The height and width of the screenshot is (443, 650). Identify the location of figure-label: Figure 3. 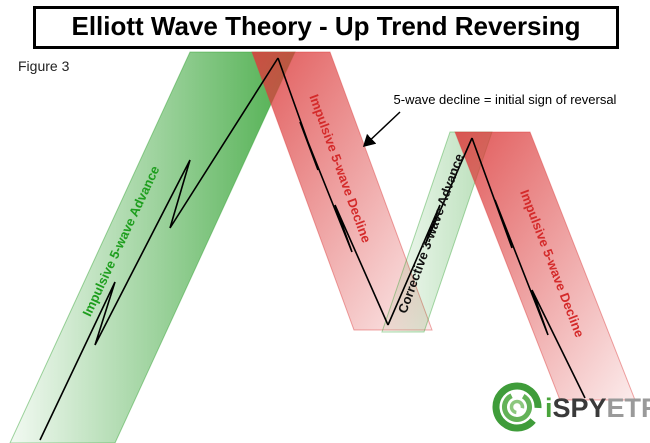
(44, 66).